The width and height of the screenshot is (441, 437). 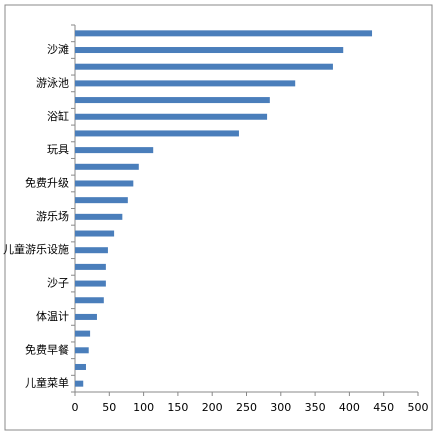 I want to click on x-tick-label: 500, so click(x=418, y=407).